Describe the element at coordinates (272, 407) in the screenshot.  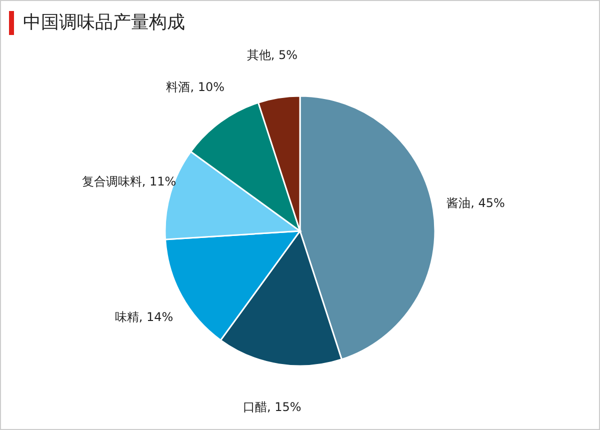
I see `slice-label: 口醋, 15%` at that location.